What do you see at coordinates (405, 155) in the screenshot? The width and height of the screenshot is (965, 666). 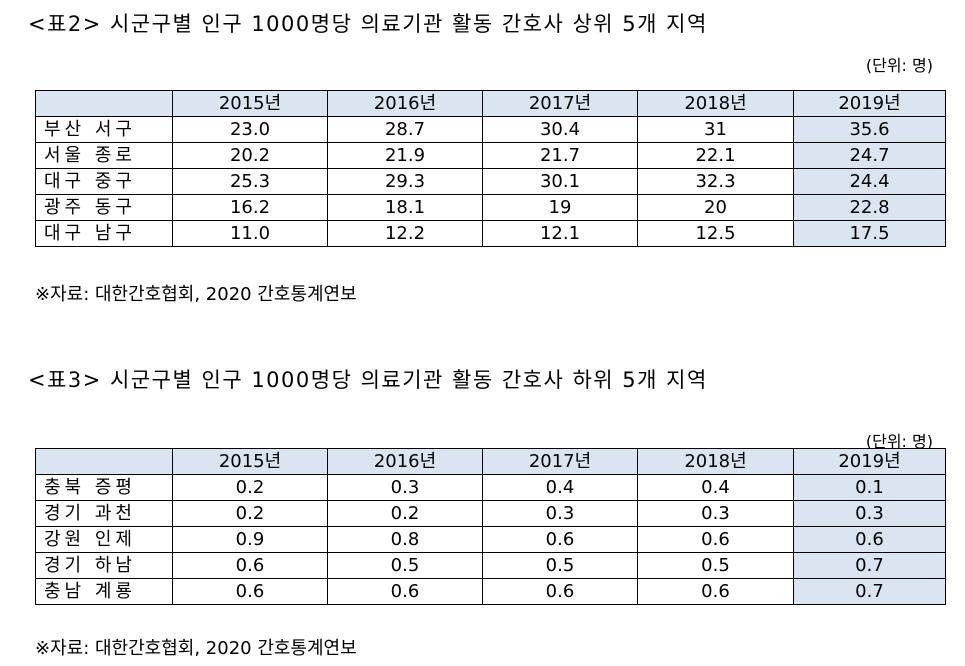 I see `cell: 21.9` at bounding box center [405, 155].